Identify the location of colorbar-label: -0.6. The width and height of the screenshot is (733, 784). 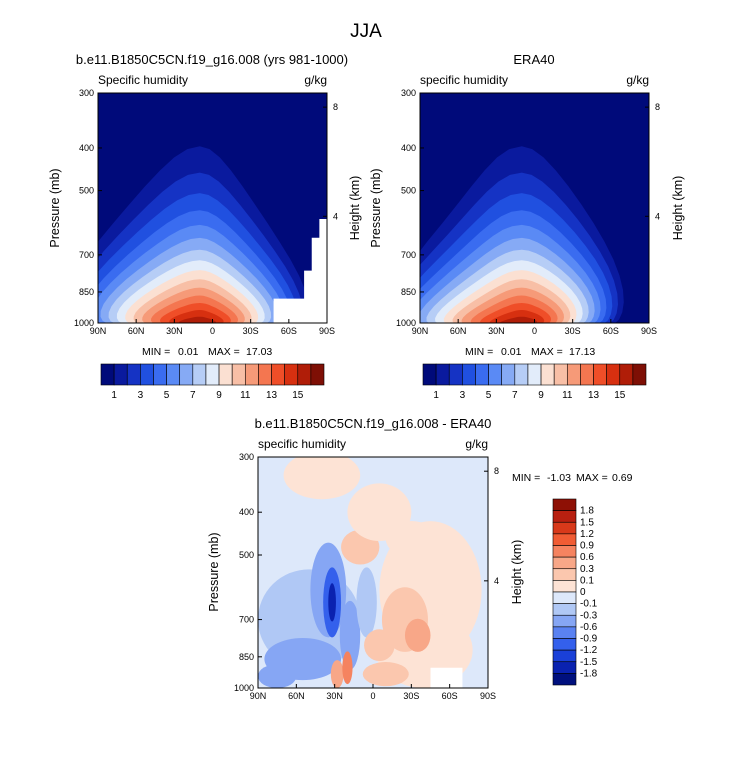
(589, 627).